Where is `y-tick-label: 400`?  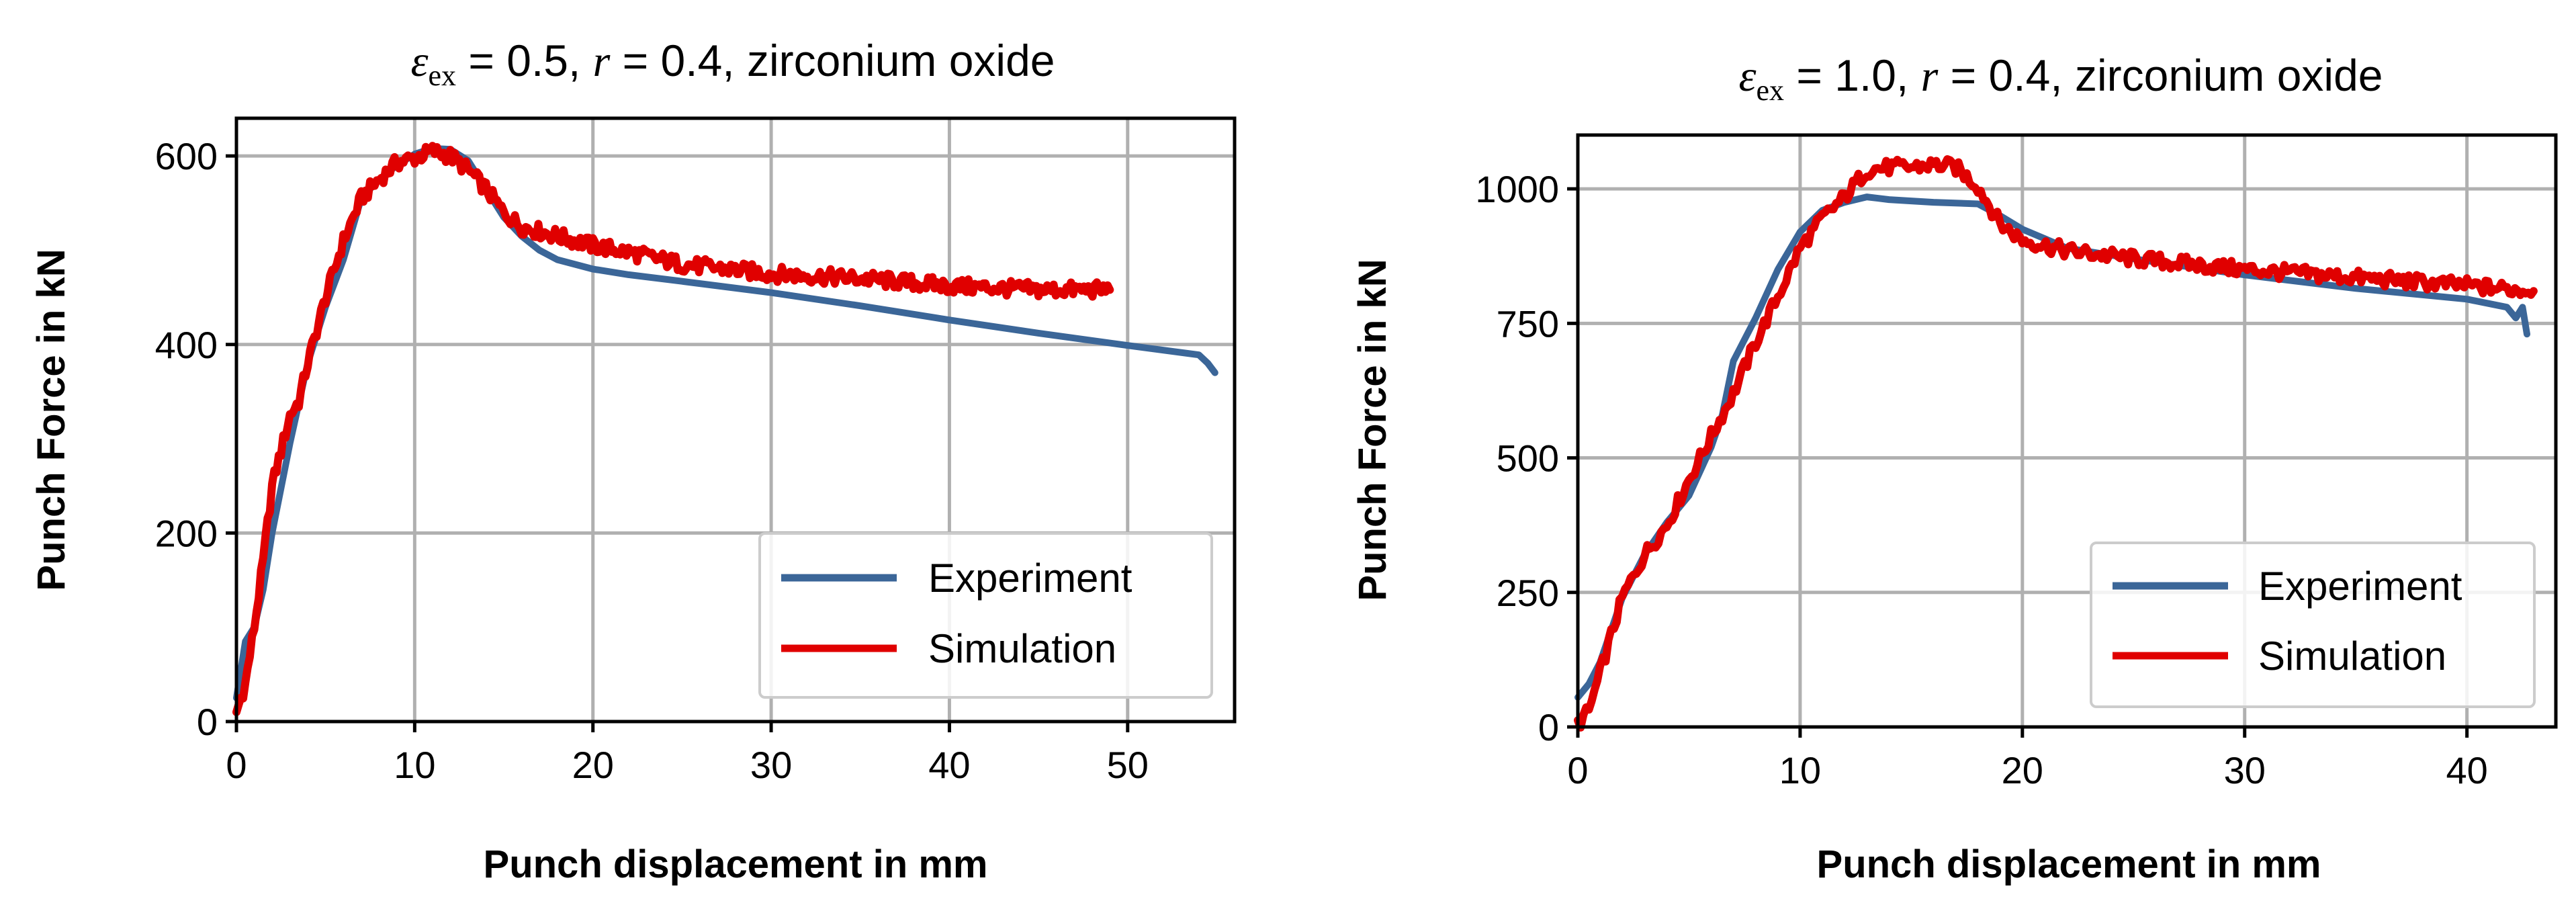
y-tick-label: 400 is located at coordinates (186, 345).